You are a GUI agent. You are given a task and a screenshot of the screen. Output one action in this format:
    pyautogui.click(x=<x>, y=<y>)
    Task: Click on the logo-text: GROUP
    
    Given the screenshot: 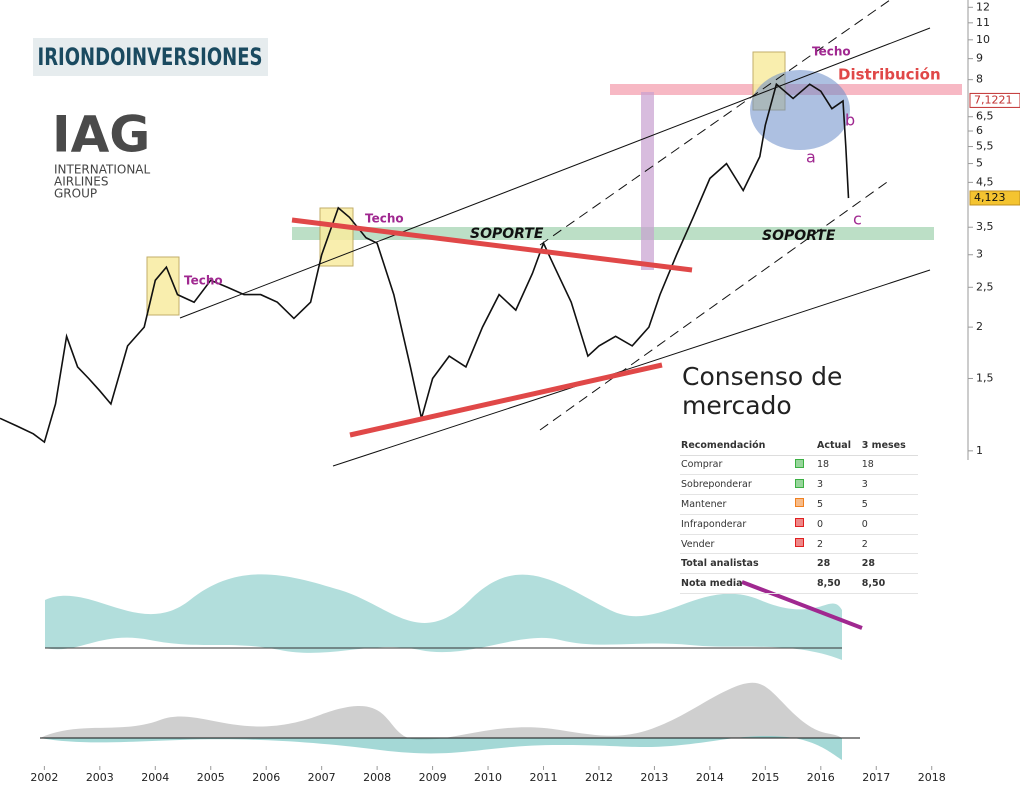 What is the action you would take?
    pyautogui.click(x=75, y=194)
    